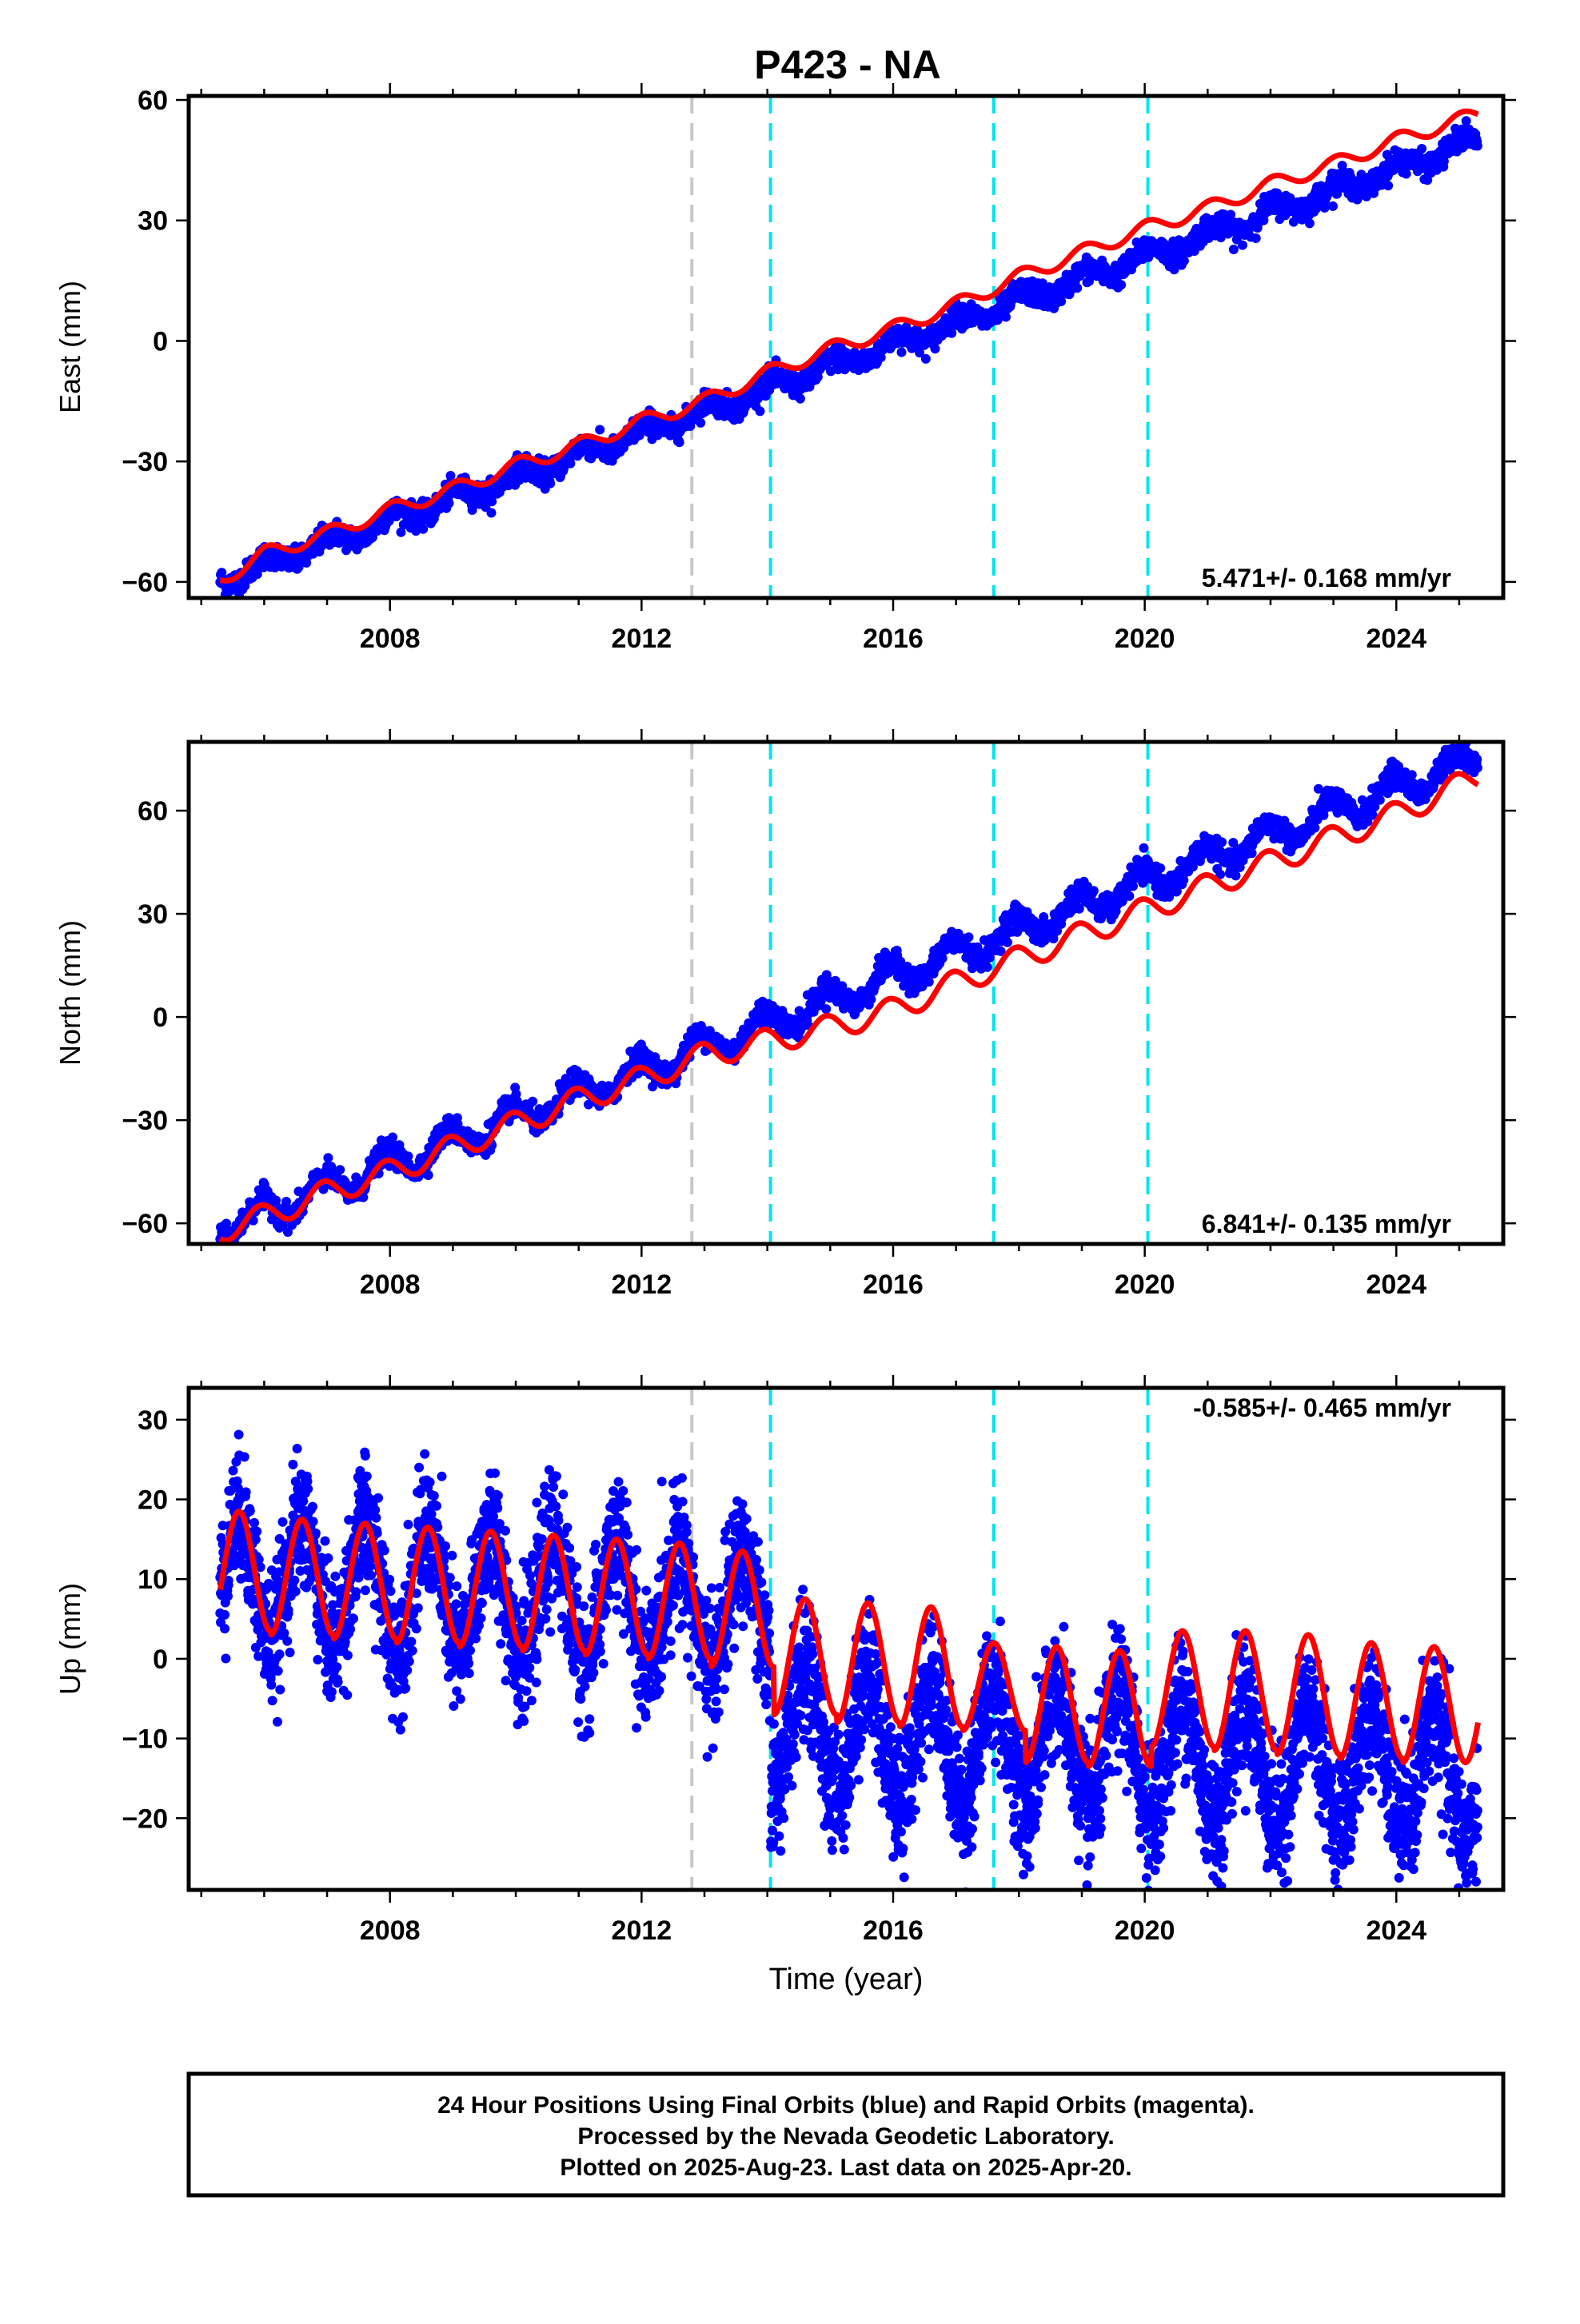 The image size is (1580, 2324). Describe the element at coordinates (1327, 578) in the screenshot. I see `velocity-label: 5.471+/- 0.168 mm/yr` at that location.